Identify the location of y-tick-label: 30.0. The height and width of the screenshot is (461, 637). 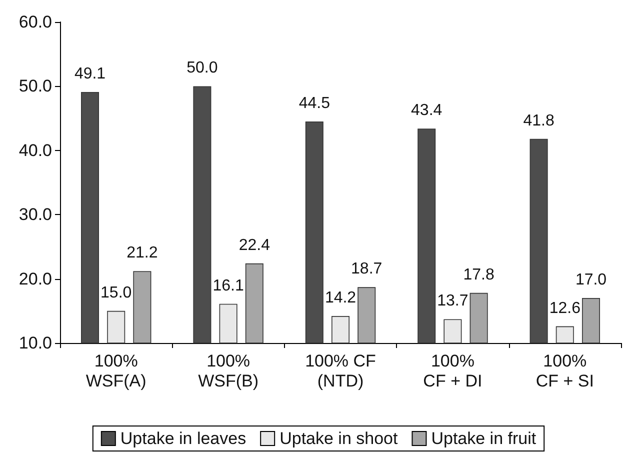
(35, 214).